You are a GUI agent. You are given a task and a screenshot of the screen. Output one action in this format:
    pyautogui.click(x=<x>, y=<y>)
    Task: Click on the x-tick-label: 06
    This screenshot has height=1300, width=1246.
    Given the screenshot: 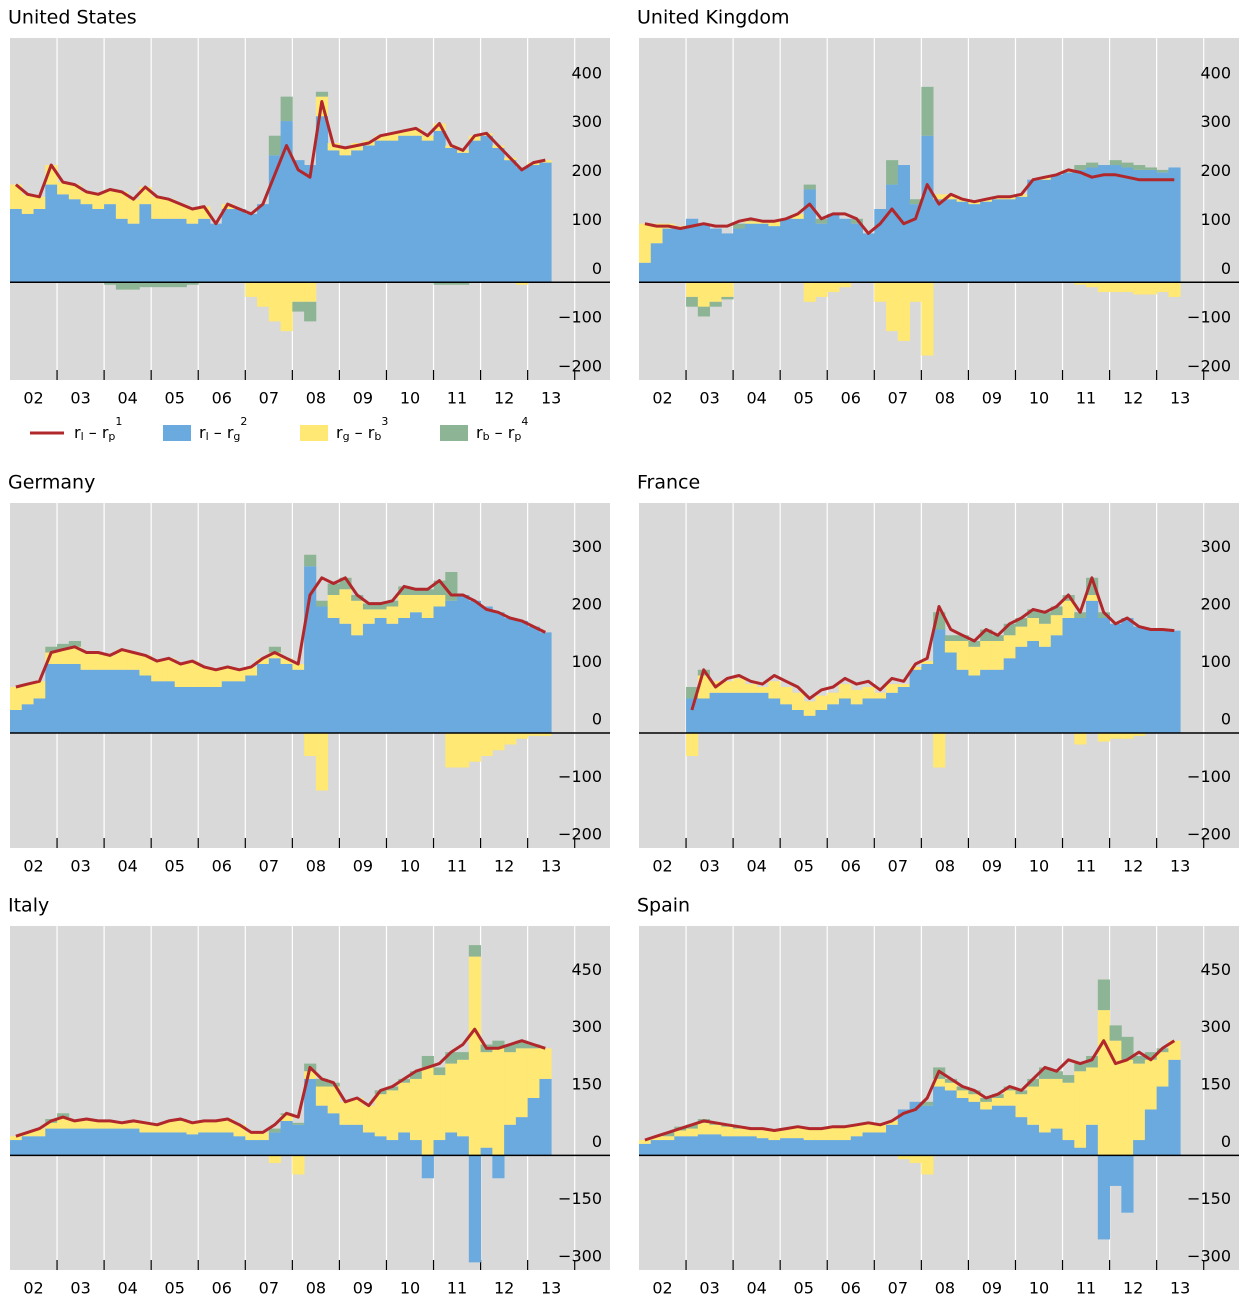 What is the action you would take?
    pyautogui.click(x=851, y=1288)
    